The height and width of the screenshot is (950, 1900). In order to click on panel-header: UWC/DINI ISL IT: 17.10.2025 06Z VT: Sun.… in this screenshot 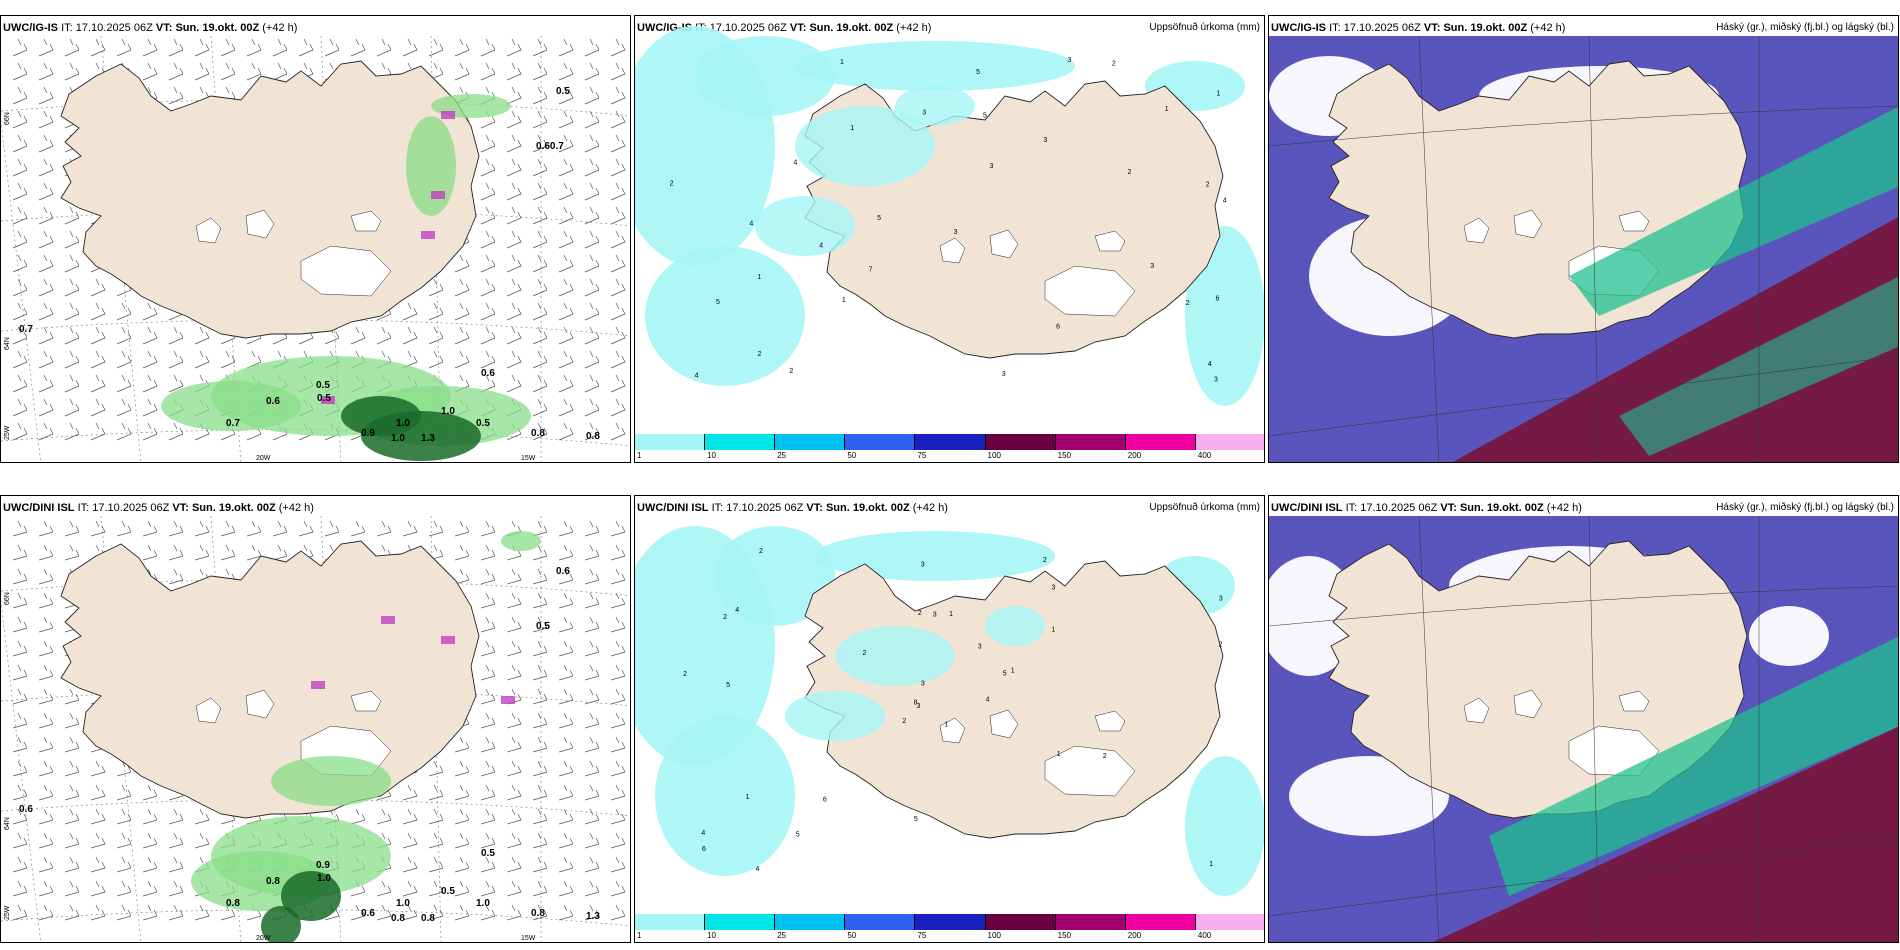, I will do `click(158, 508)`.